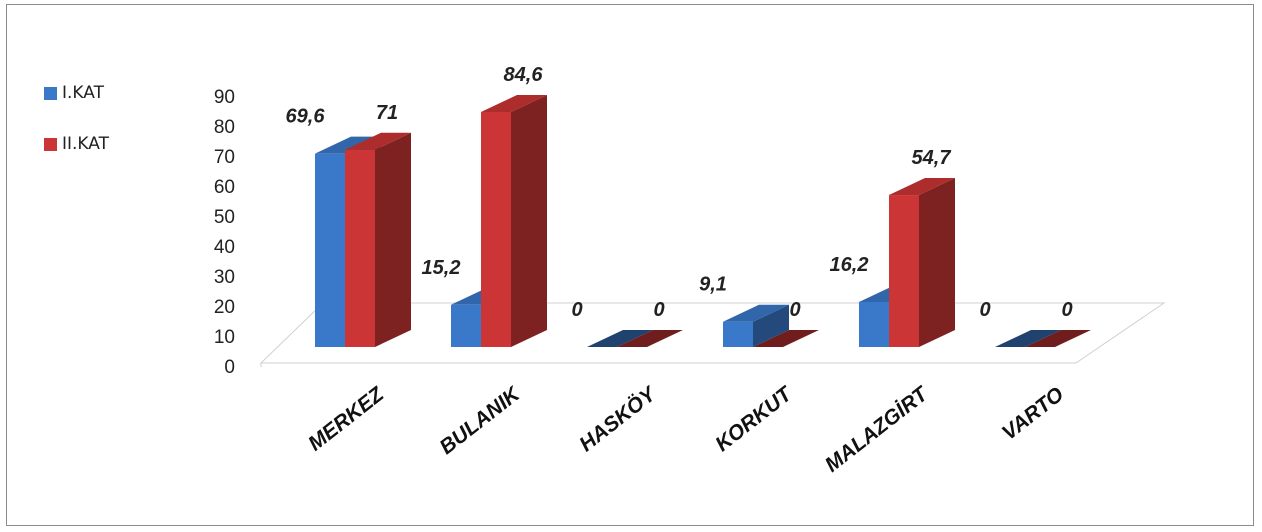  Describe the element at coordinates (849, 265) in the screenshot. I see `data-label: 16,2` at that location.